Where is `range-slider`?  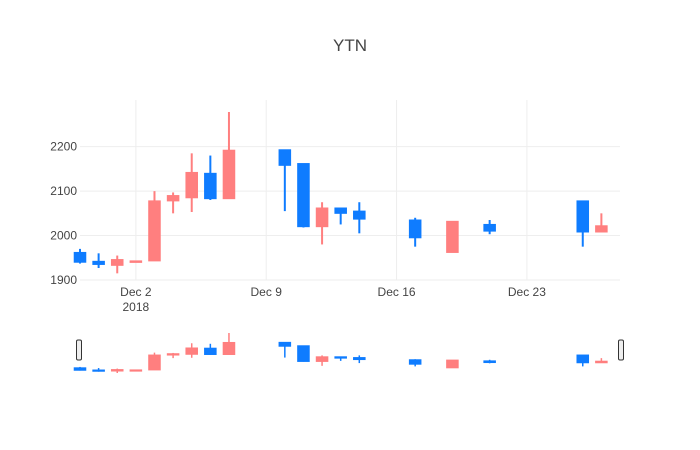
range-slider is located at coordinates (348, 353).